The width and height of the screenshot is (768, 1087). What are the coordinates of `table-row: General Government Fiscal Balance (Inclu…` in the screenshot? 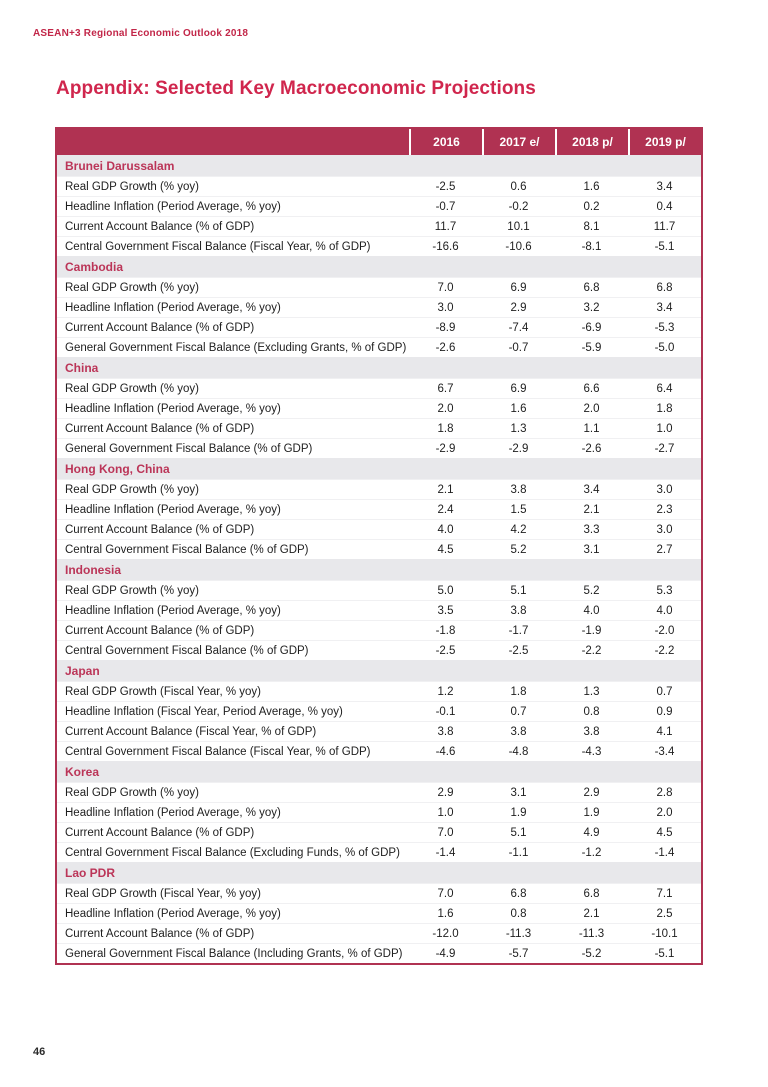 It's located at (379, 953).